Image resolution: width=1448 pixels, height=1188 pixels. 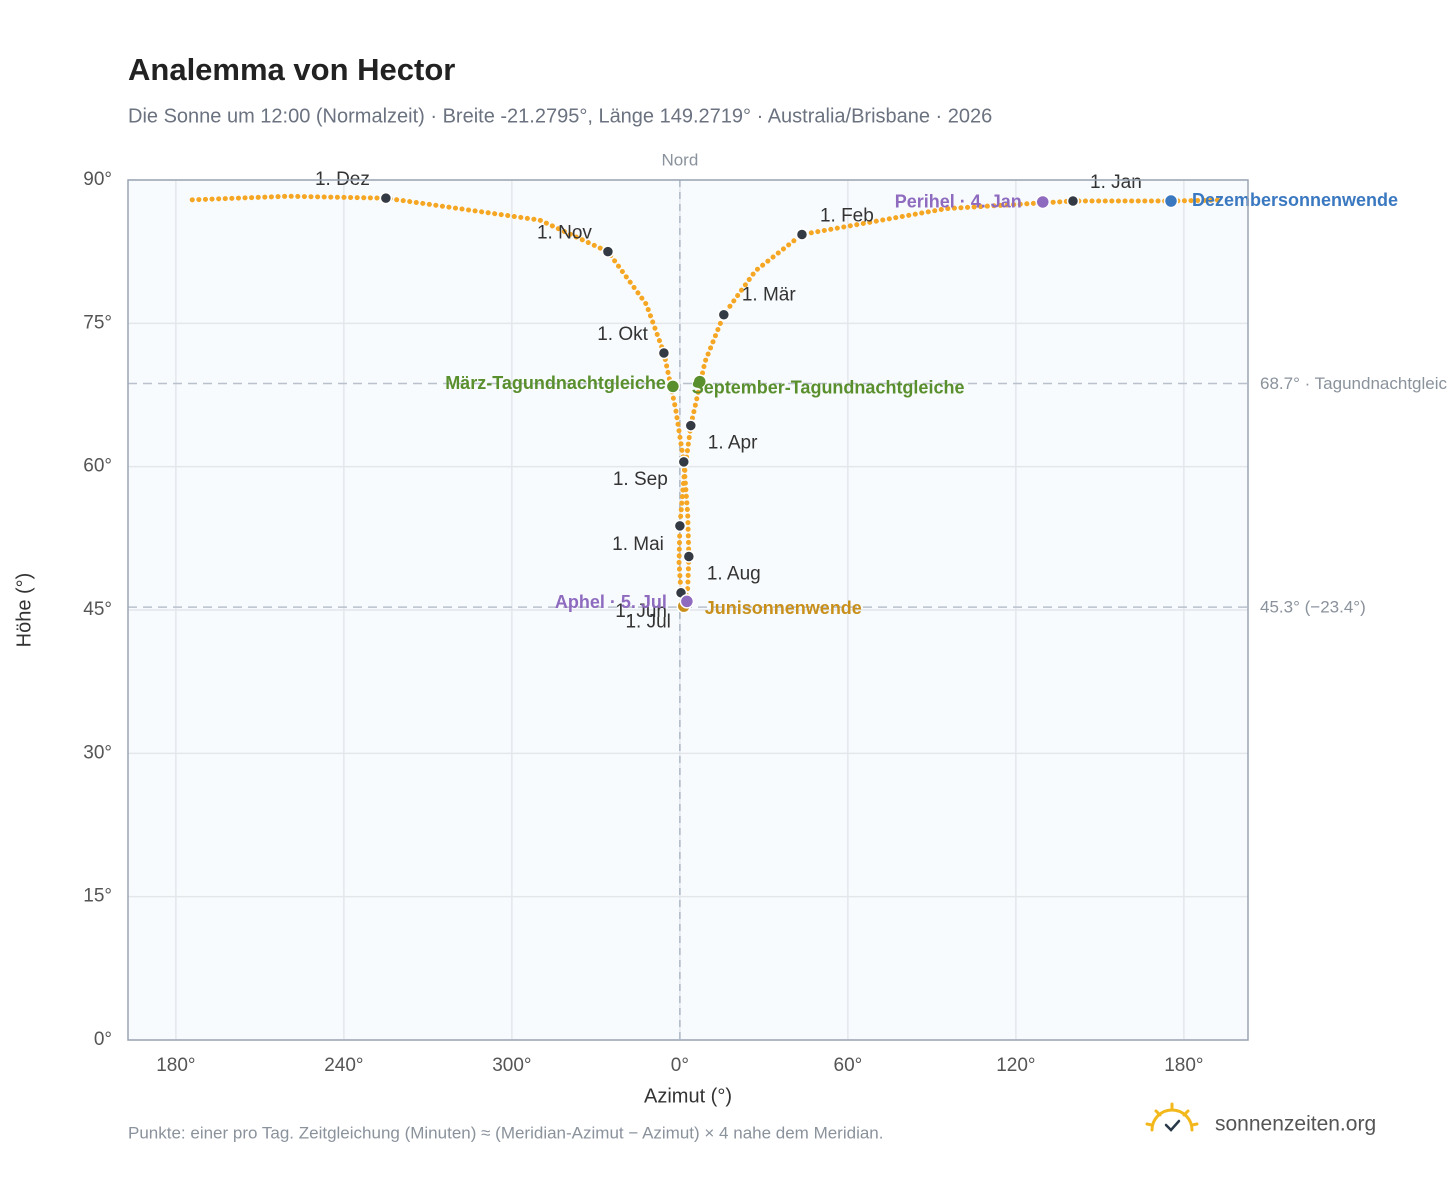 I want to click on x-axis-label: Azimut (°), so click(x=688, y=1096).